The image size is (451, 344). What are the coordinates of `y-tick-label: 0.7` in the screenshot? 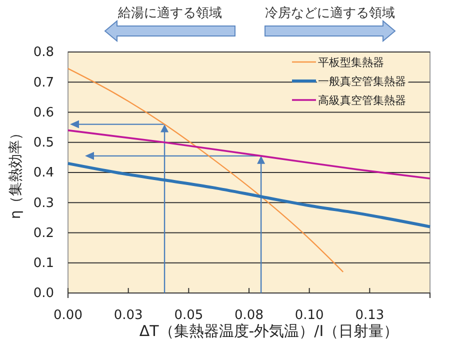 It's located at (43, 82).